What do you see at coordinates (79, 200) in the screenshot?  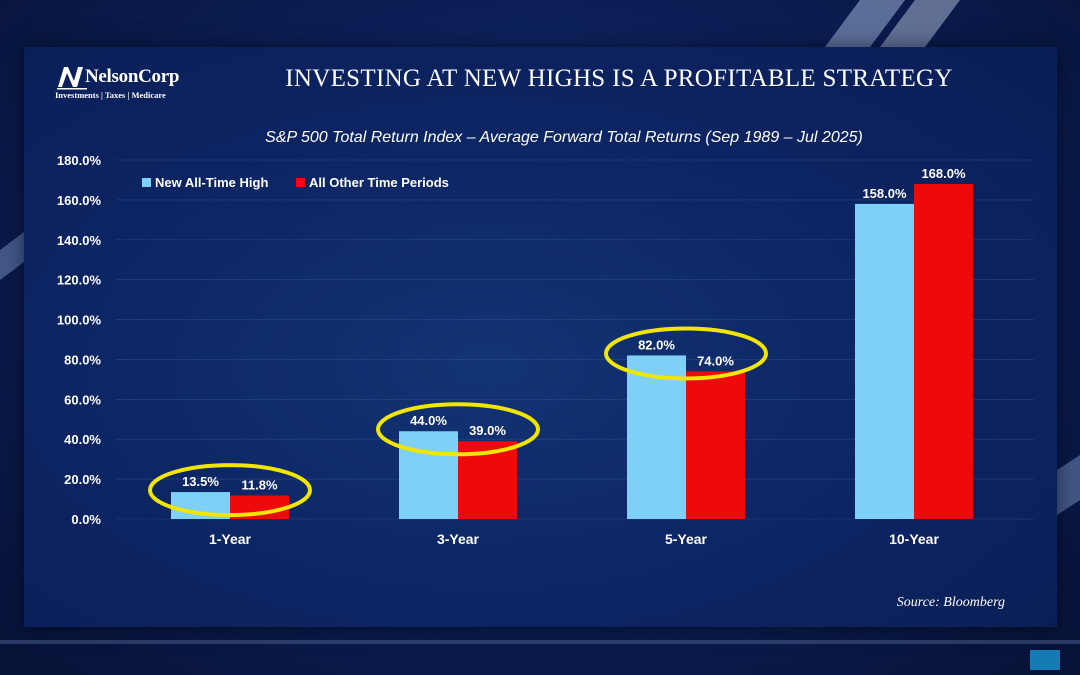 I see `y-tick-label: 160.0%` at bounding box center [79, 200].